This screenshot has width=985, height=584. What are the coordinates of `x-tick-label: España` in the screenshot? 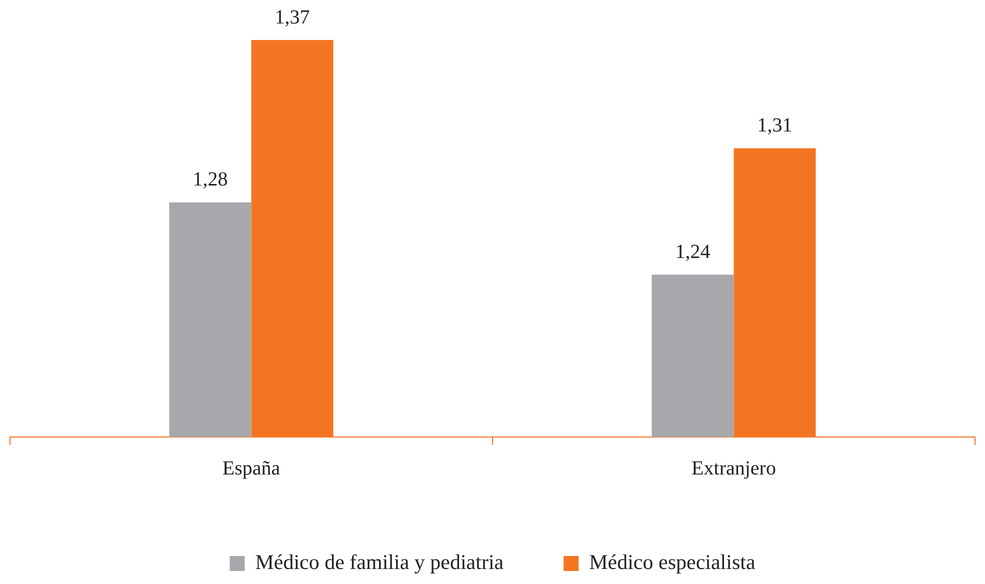 It's located at (251, 468).